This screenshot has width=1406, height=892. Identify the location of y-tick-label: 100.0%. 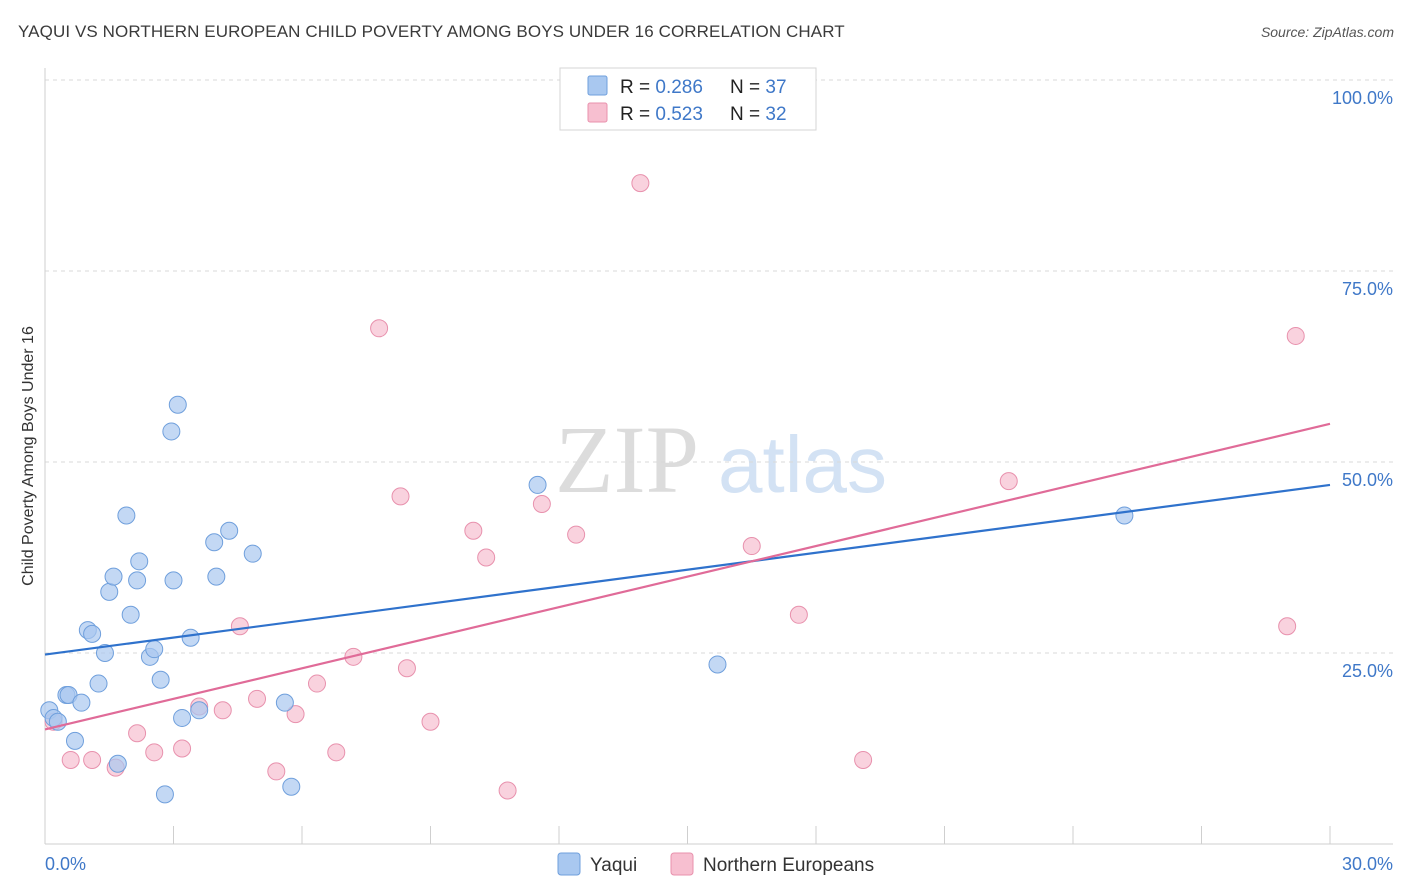
(1362, 98).